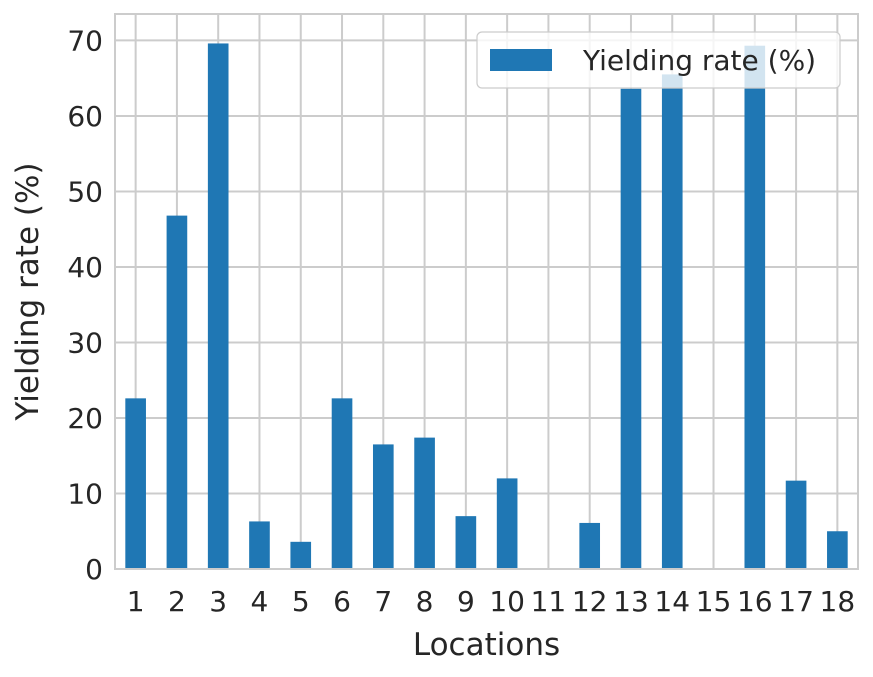  What do you see at coordinates (521, 60) in the screenshot?
I see `legend-swatch` at bounding box center [521, 60].